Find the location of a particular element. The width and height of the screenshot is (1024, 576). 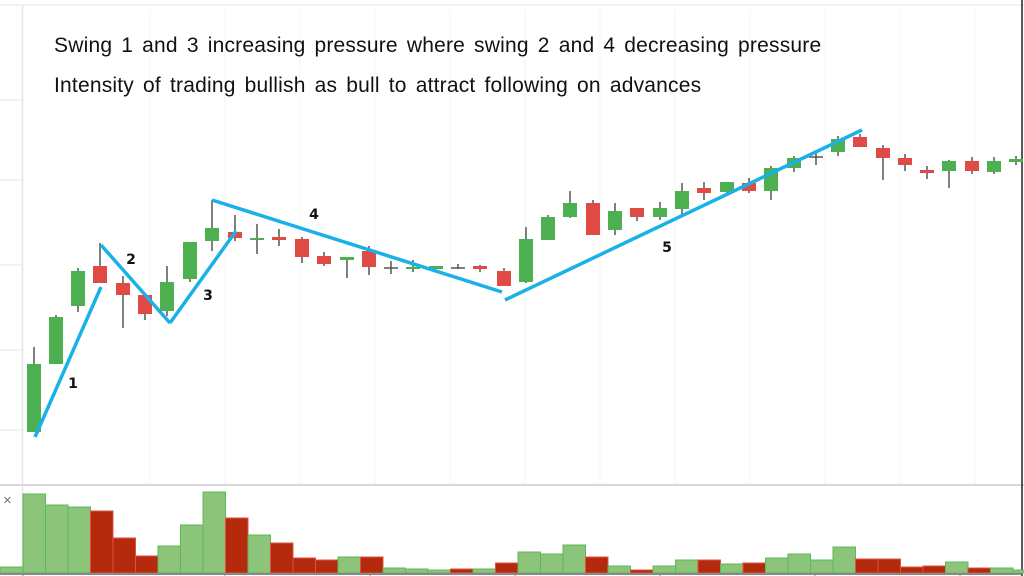

close-volume-panel-icon: × is located at coordinates (7, 500).